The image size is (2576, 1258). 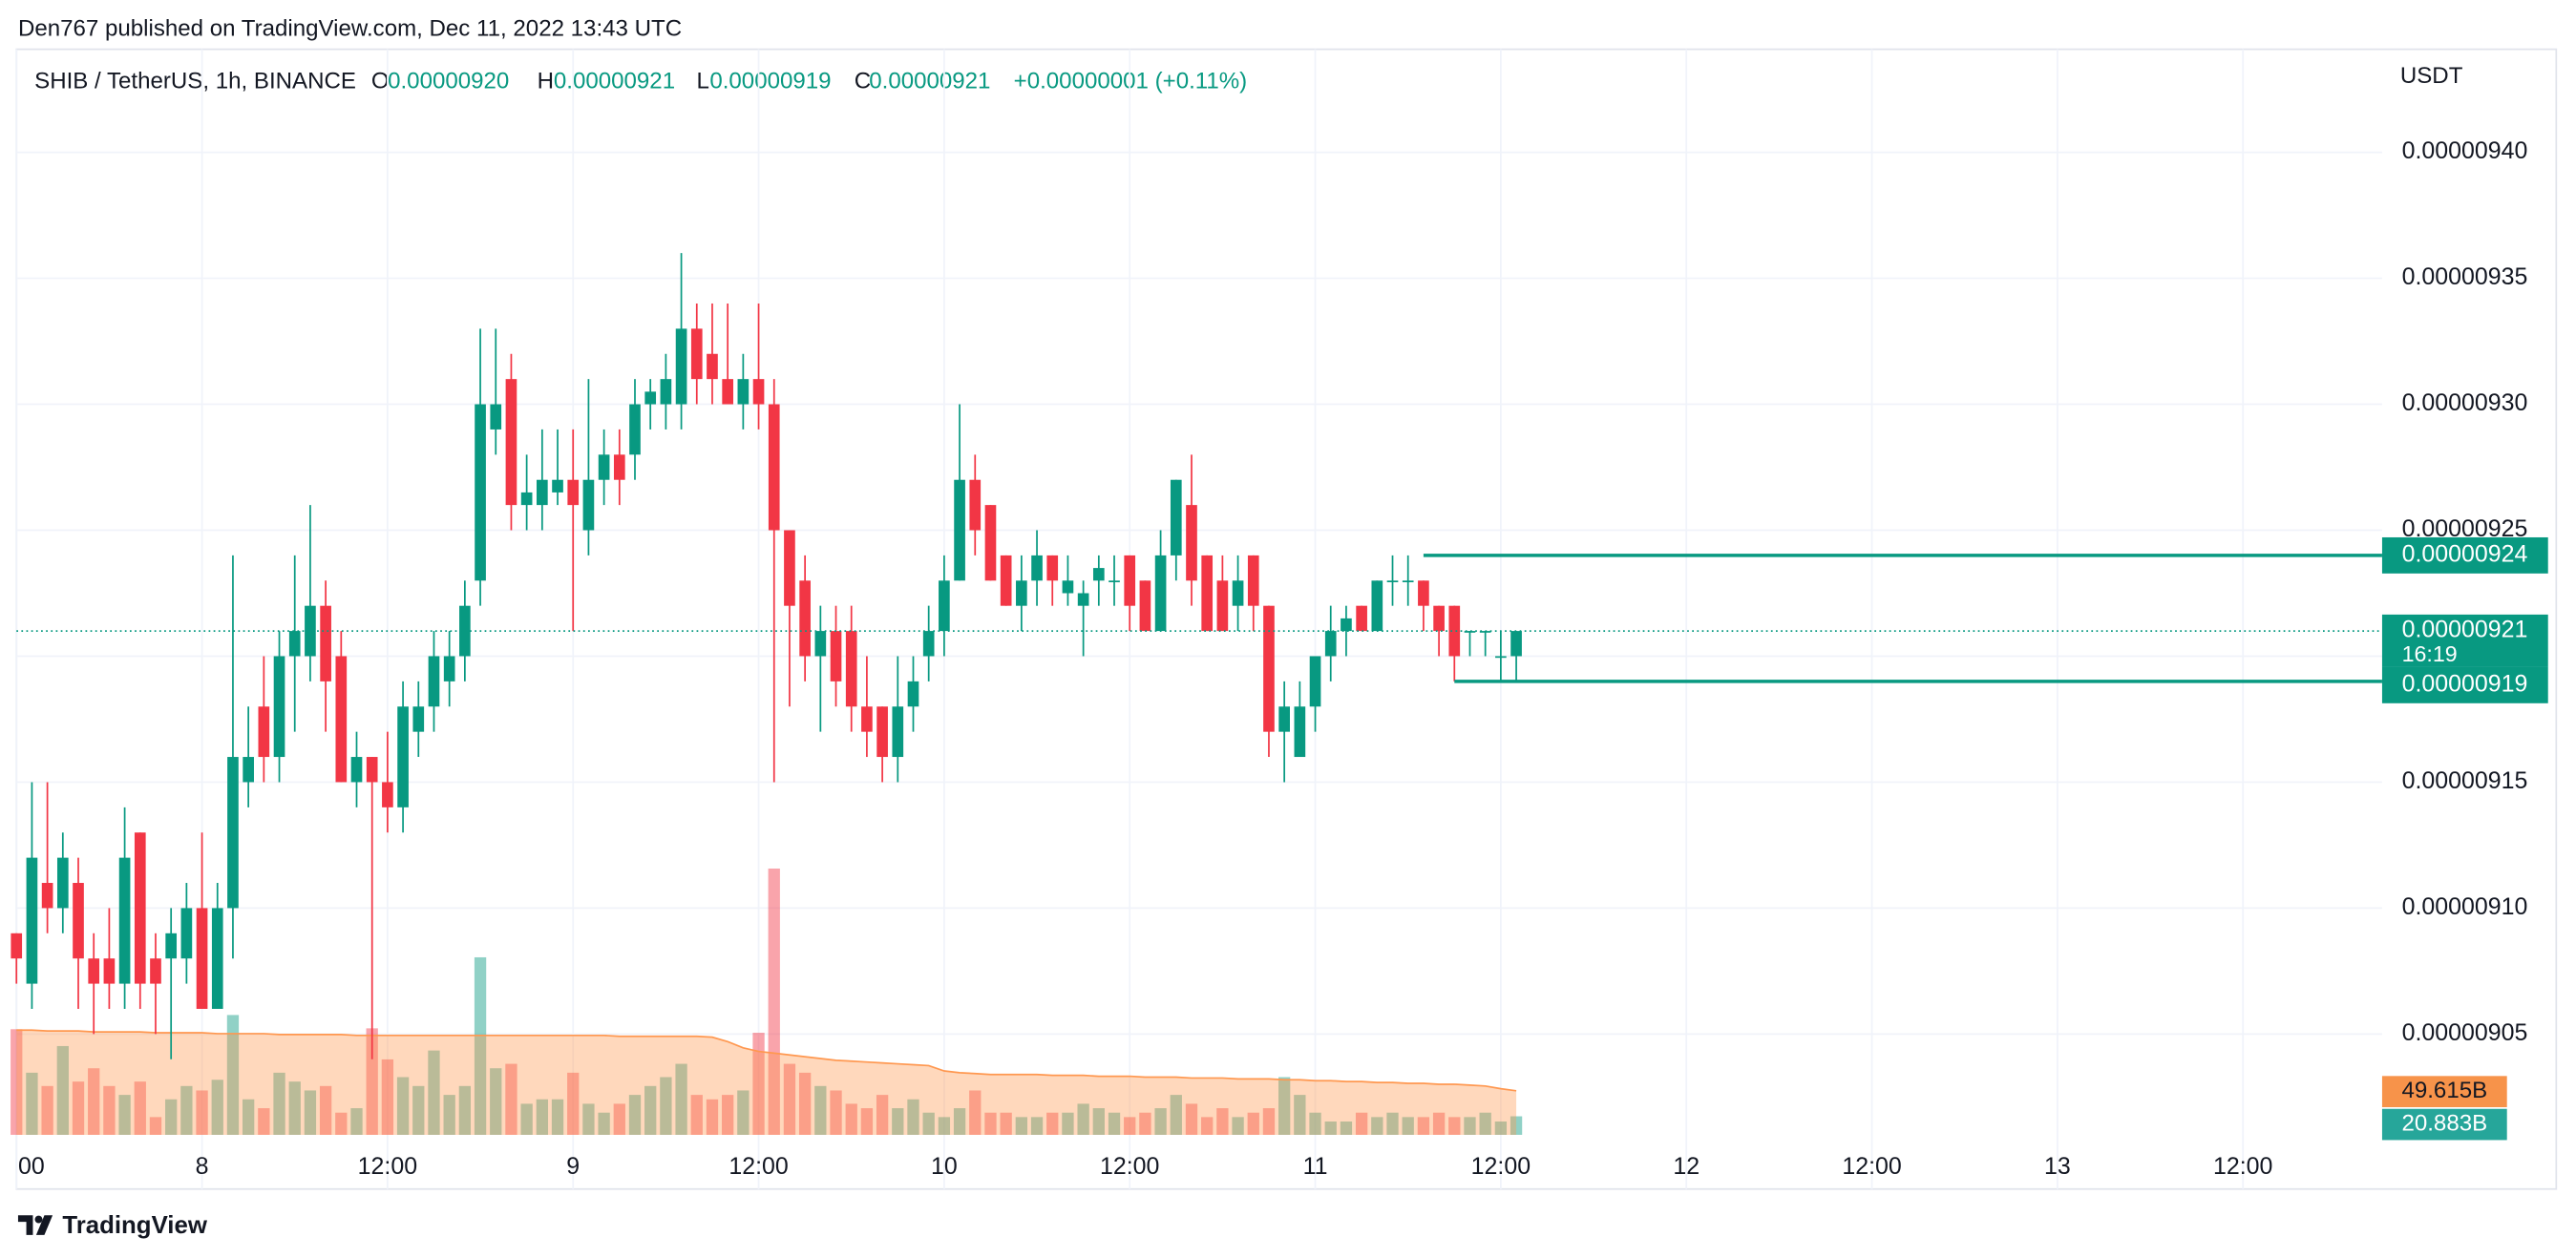 What do you see at coordinates (1315, 1167) in the screenshot?
I see `x-tick-label: 11` at bounding box center [1315, 1167].